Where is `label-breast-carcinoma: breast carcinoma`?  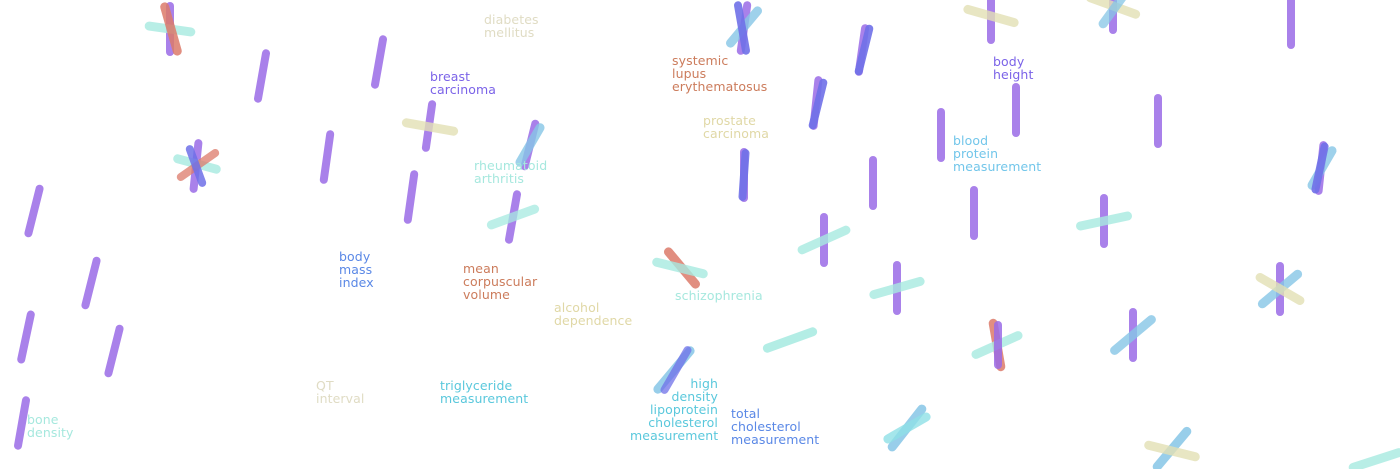 label-breast-carcinoma: breast carcinoma is located at coordinates (463, 83).